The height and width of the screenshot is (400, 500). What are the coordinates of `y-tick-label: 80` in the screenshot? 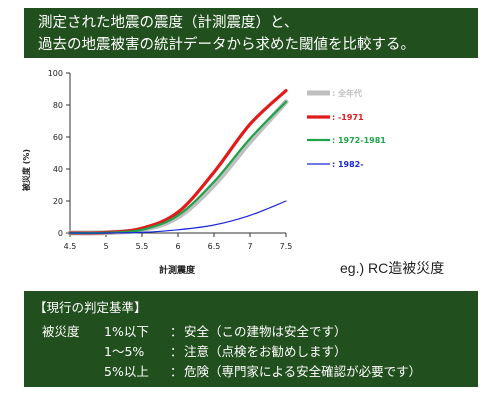 It's located at (58, 105).